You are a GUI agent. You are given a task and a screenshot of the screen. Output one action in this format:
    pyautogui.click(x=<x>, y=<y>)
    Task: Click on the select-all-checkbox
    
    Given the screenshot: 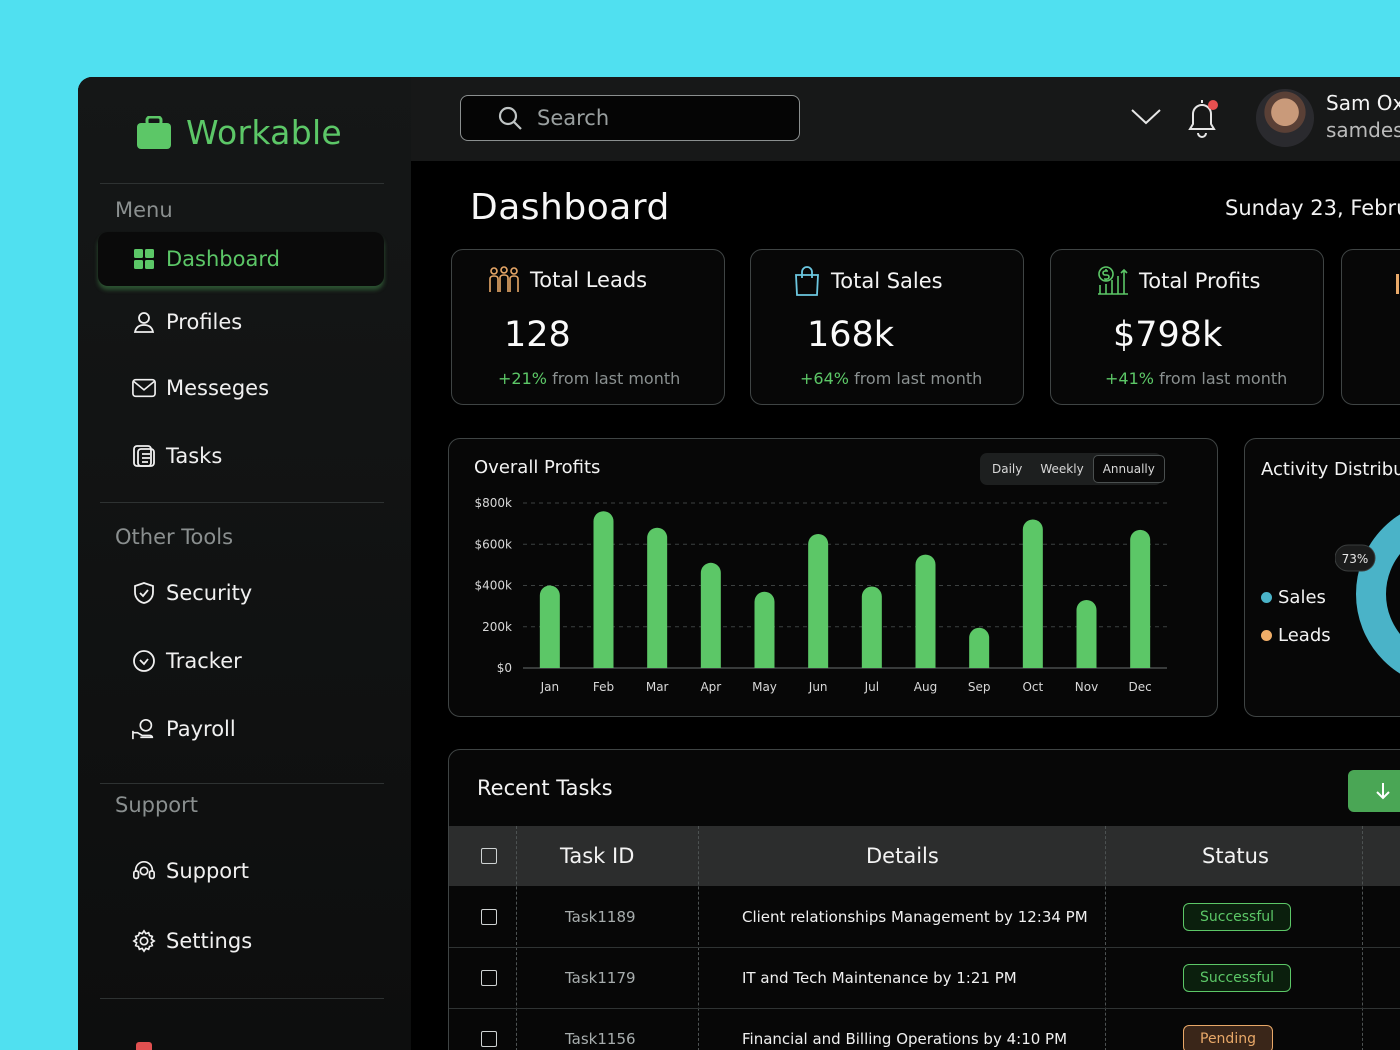 What is the action you would take?
    pyautogui.click(x=489, y=856)
    